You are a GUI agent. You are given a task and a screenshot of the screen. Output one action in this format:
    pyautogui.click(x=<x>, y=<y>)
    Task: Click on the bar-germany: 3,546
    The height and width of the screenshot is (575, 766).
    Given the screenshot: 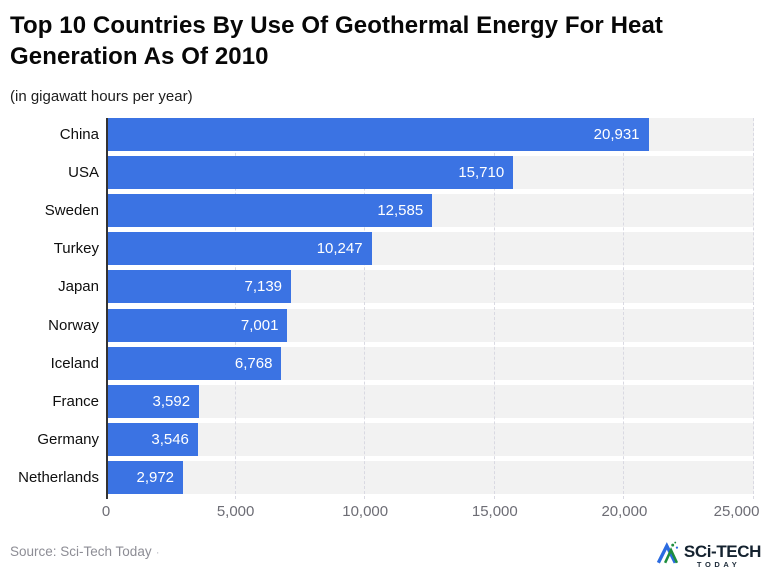 What is the action you would take?
    pyautogui.click(x=152, y=439)
    